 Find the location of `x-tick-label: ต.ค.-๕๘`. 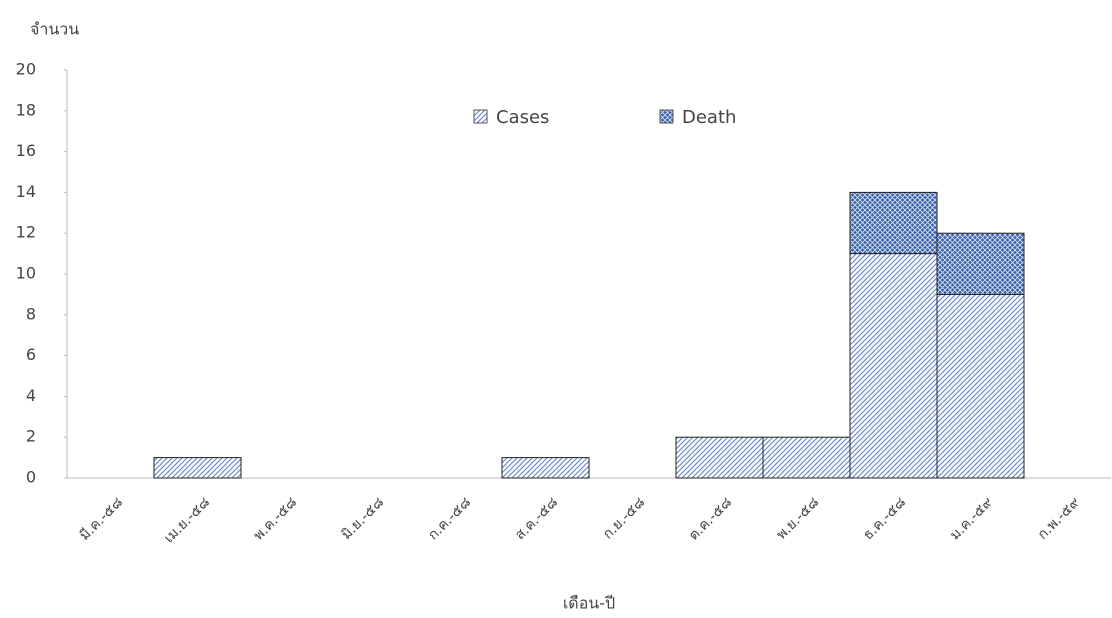

x-tick-label: ต.ค.-๕๘ is located at coordinates (710, 518).